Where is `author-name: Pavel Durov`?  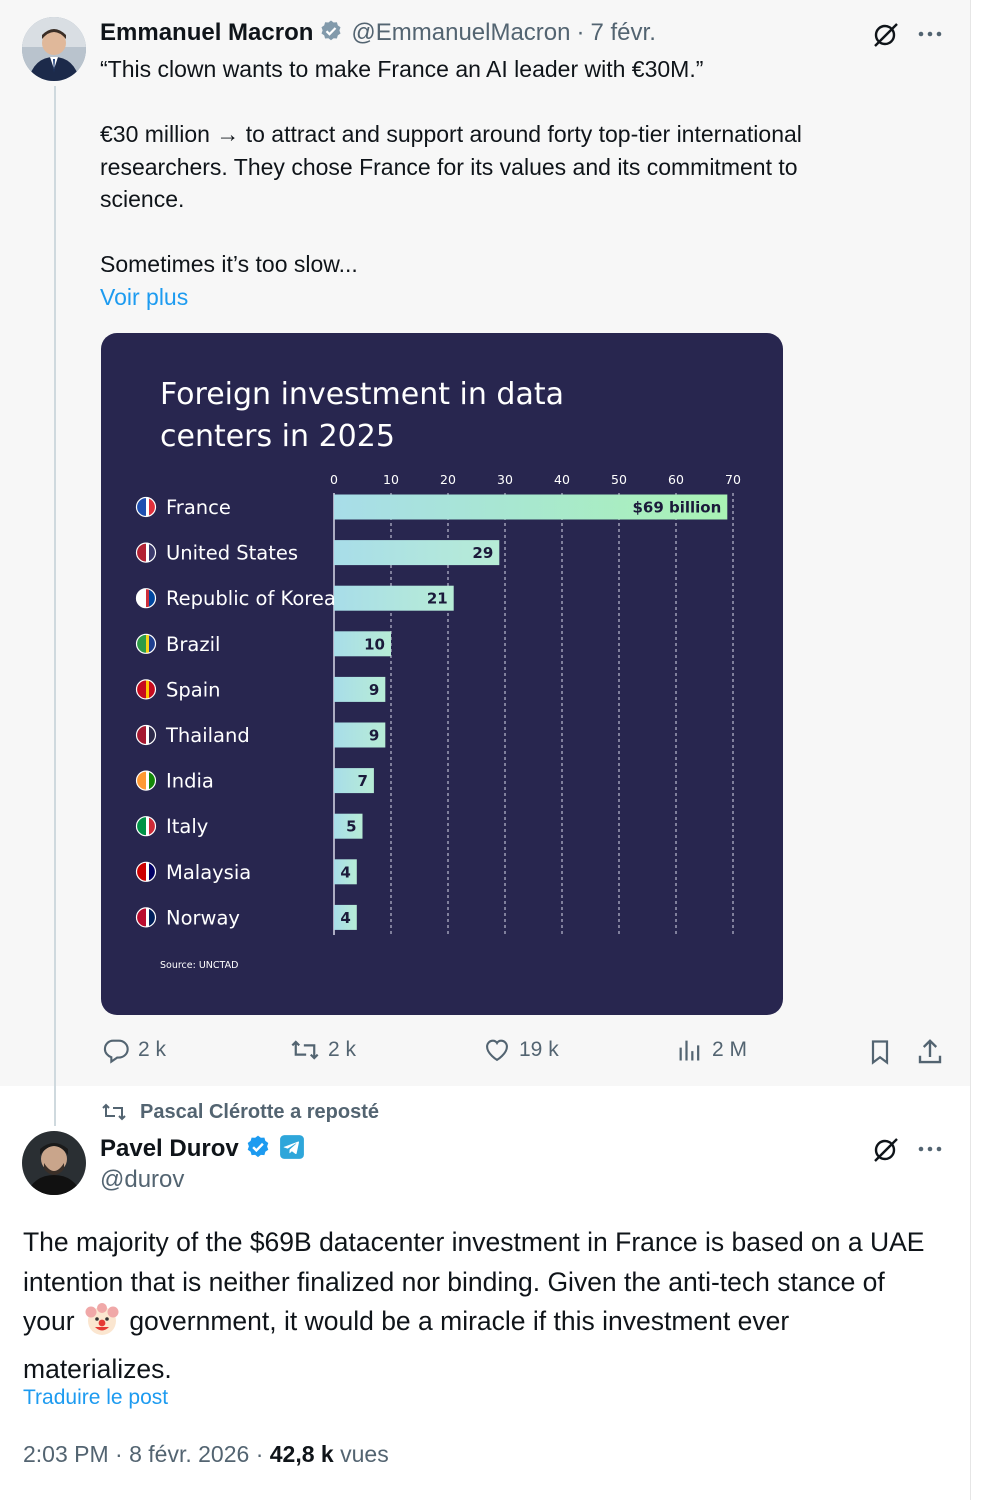
author-name: Pavel Durov is located at coordinates (169, 1148).